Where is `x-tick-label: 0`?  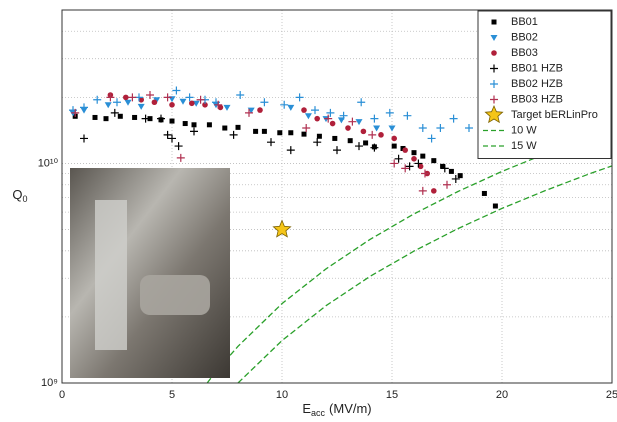 x-tick-label: 0 is located at coordinates (62, 395).